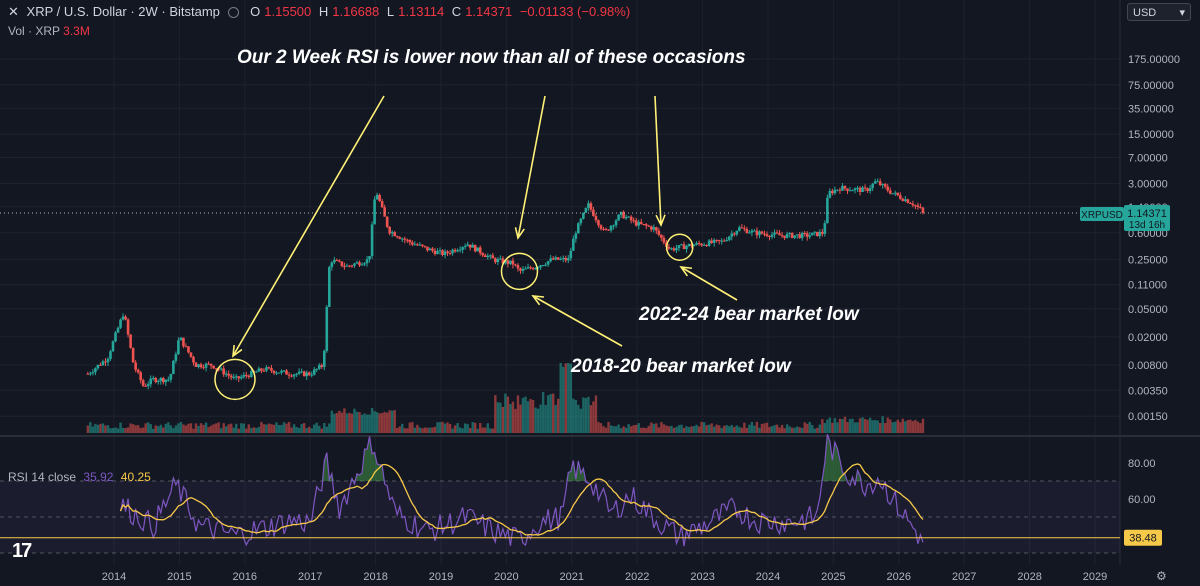 This screenshot has width=1200, height=586. Describe the element at coordinates (964, 577) in the screenshot. I see `time-tick-label: 2027` at that location.